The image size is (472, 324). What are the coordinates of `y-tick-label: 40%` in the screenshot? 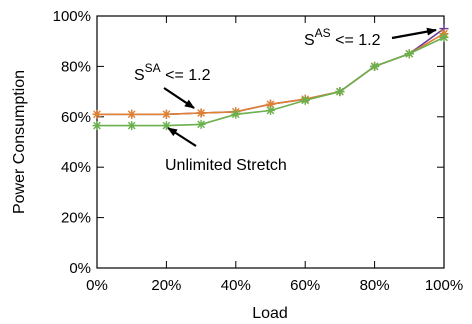 It's located at (76, 167).